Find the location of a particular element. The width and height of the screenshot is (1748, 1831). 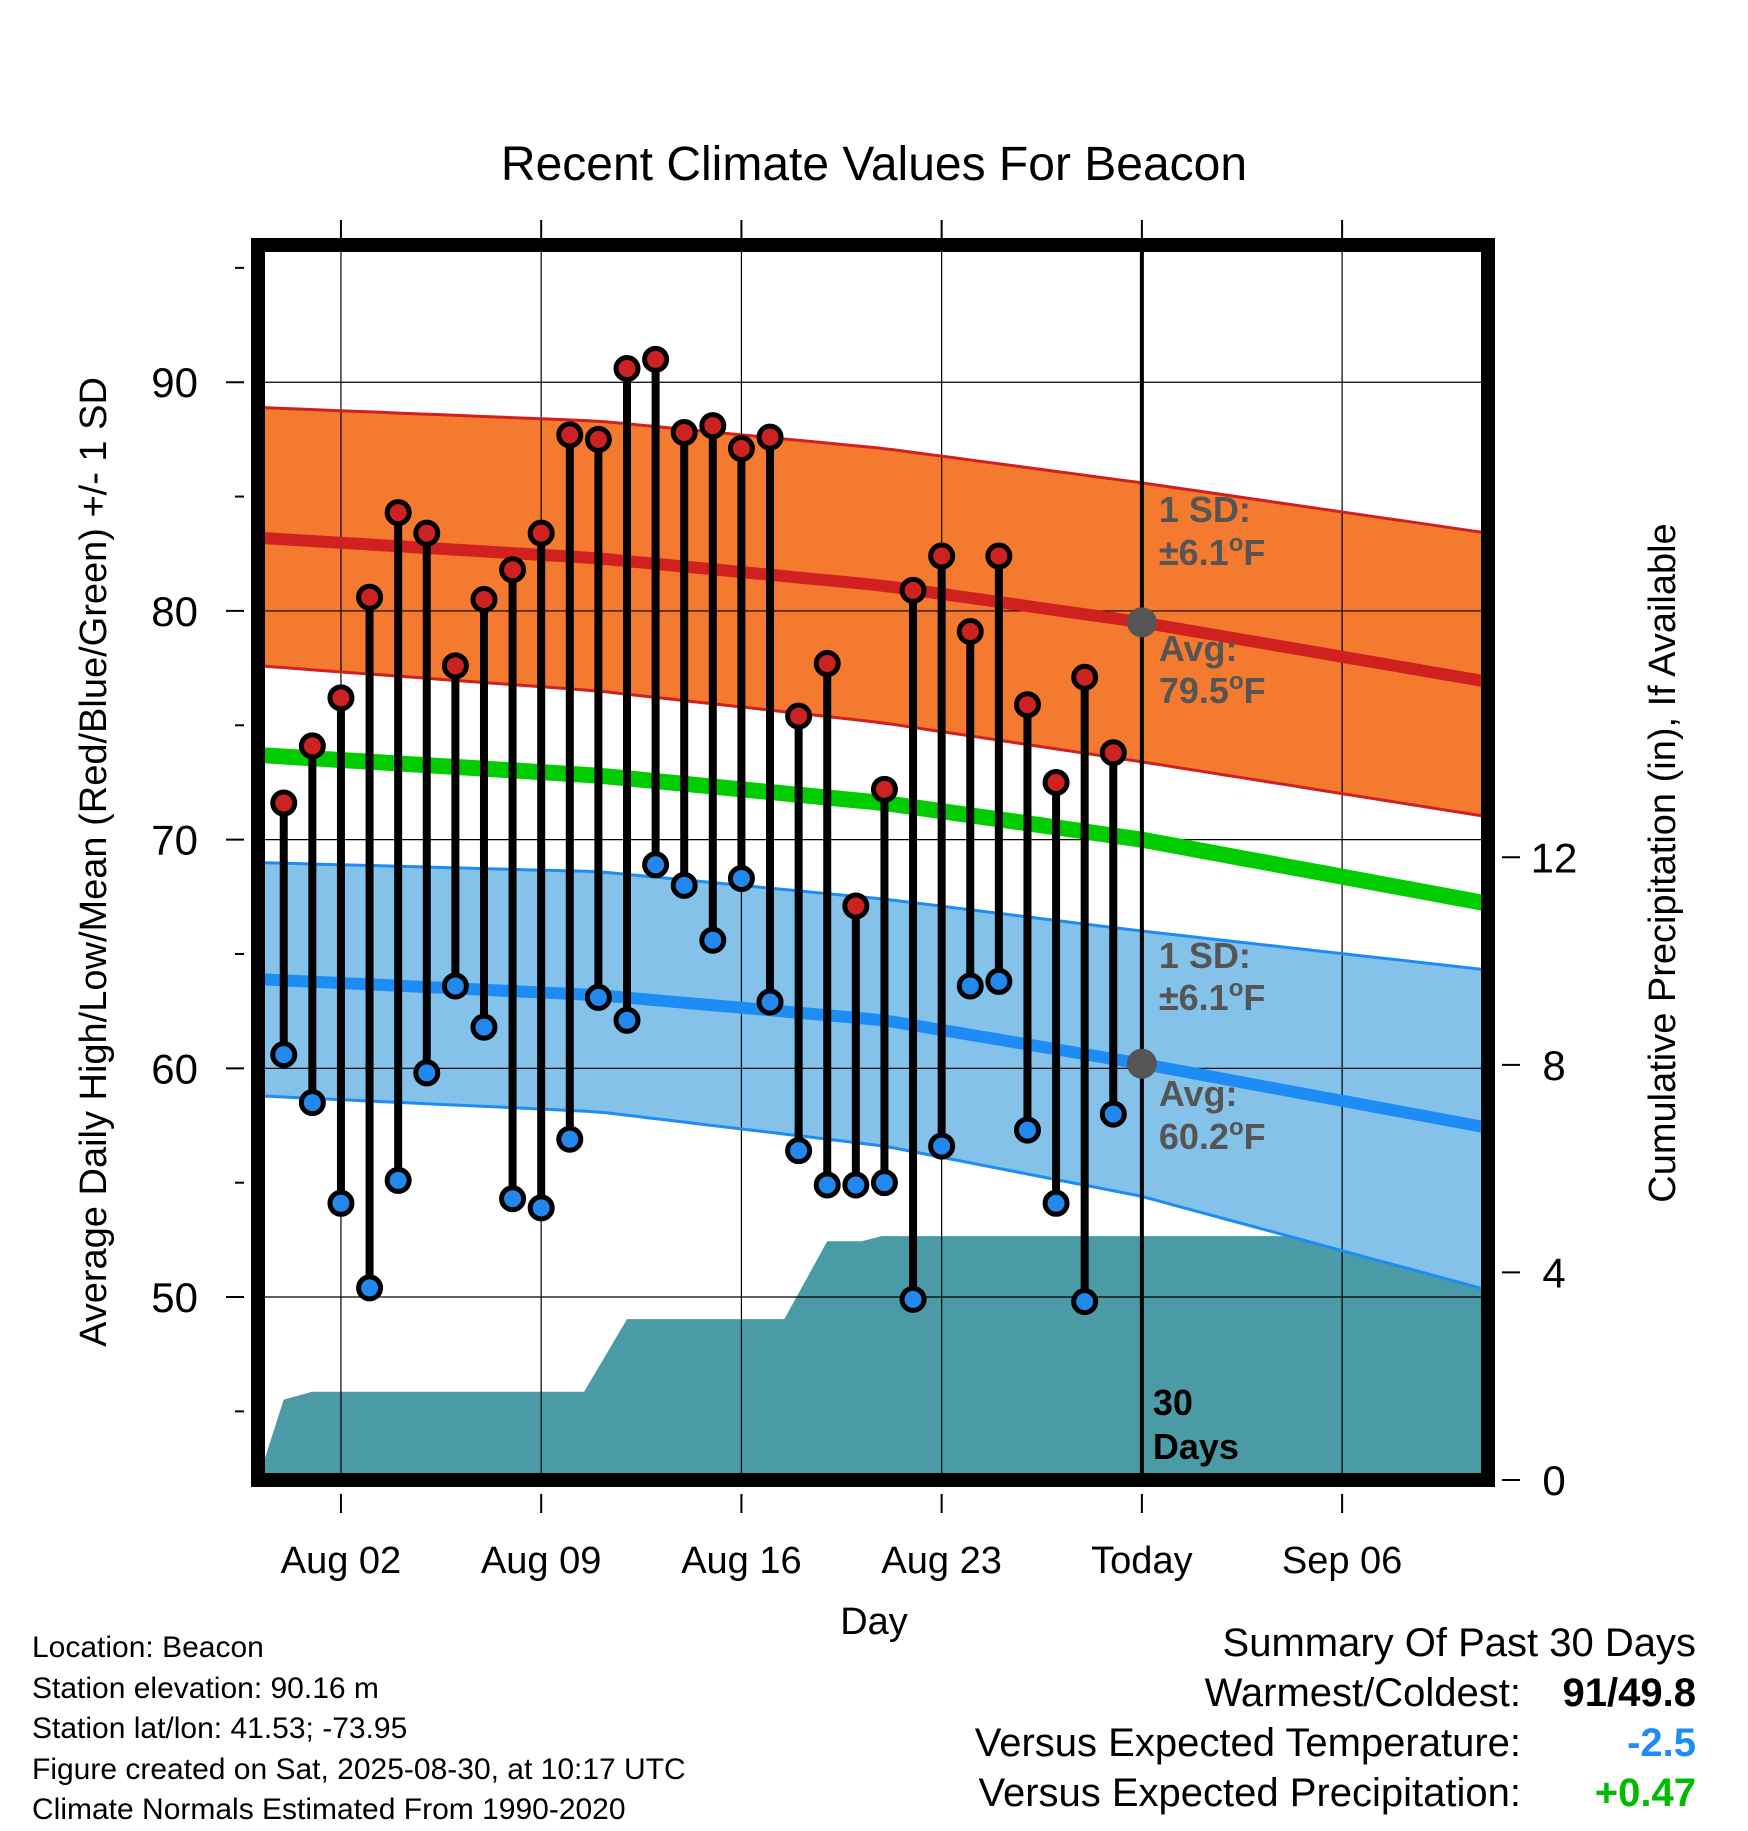

low-lower-sd-line is located at coordinates (873, 1193).